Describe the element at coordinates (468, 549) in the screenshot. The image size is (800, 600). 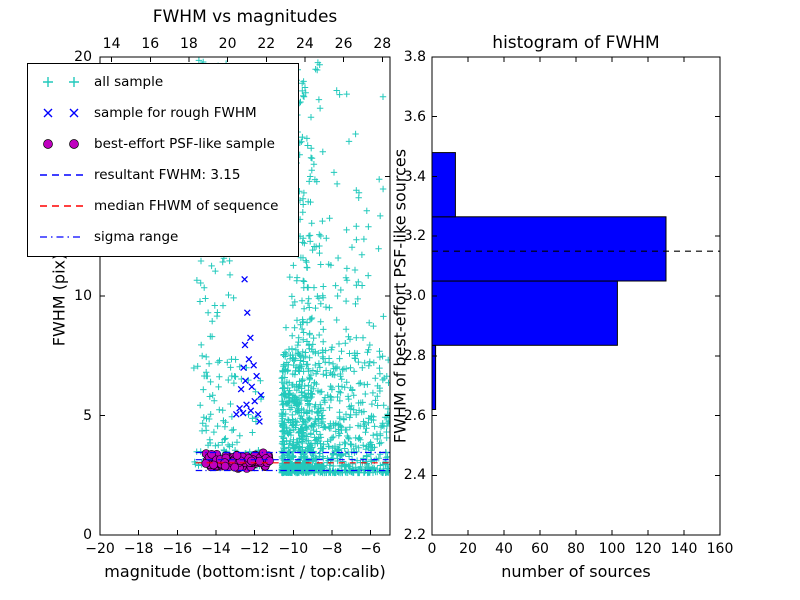
I see `right-x-tick-label: 20` at that location.